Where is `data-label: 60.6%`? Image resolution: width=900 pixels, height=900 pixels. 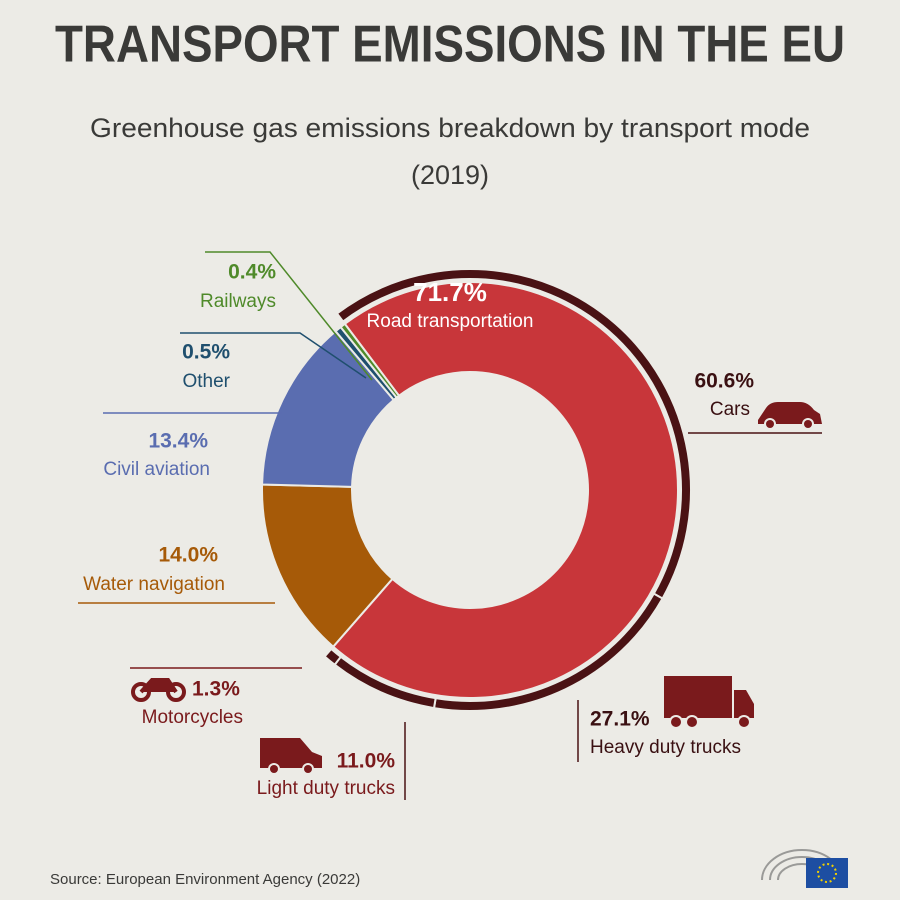
data-label: 60.6% is located at coordinates (724, 381).